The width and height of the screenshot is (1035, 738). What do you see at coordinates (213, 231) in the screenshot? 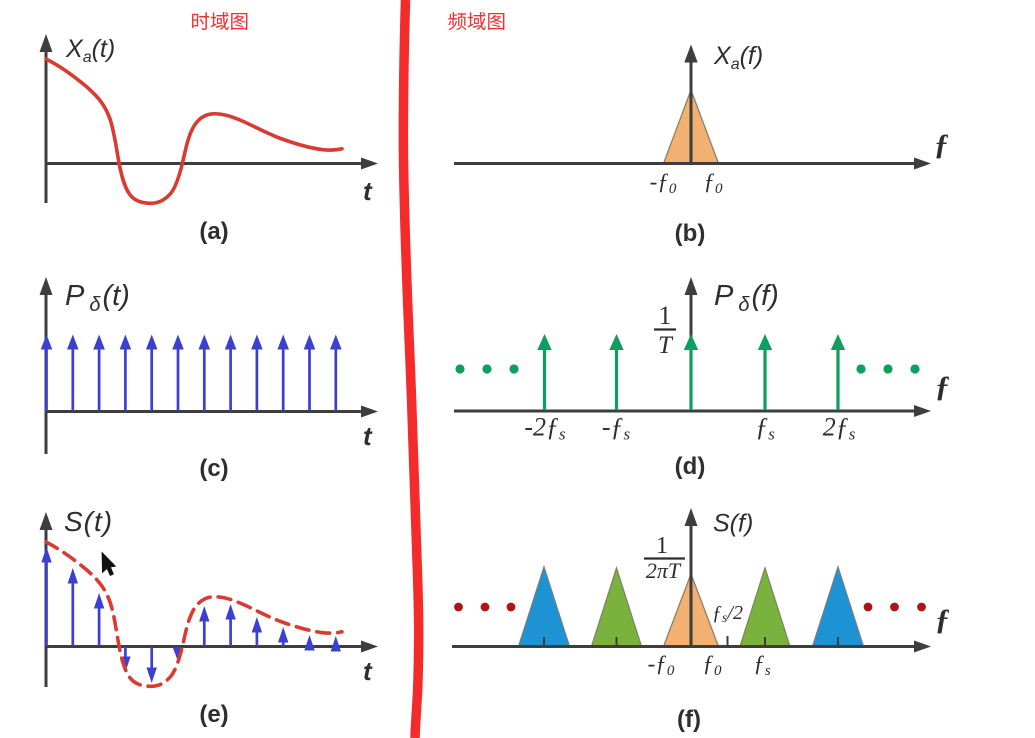
I see `svg-text: (a)` at bounding box center [213, 231].